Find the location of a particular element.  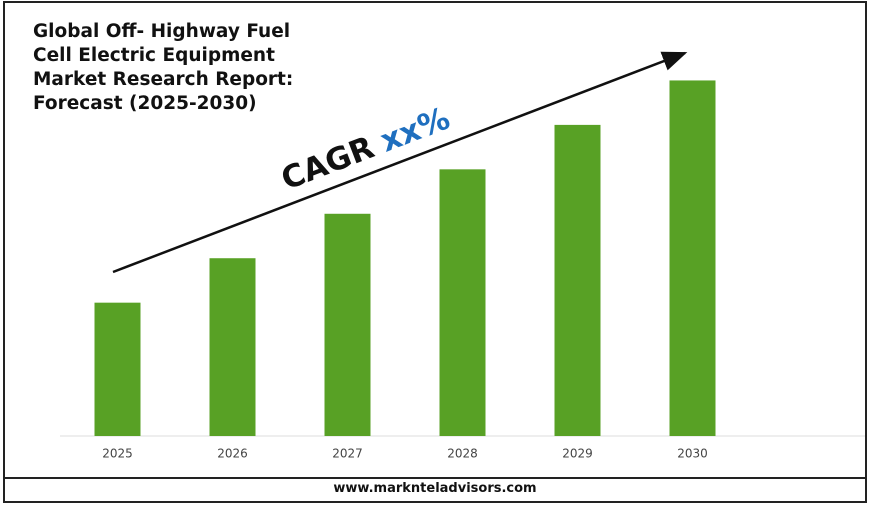

x-tick-label: 2028 is located at coordinates (462, 454).